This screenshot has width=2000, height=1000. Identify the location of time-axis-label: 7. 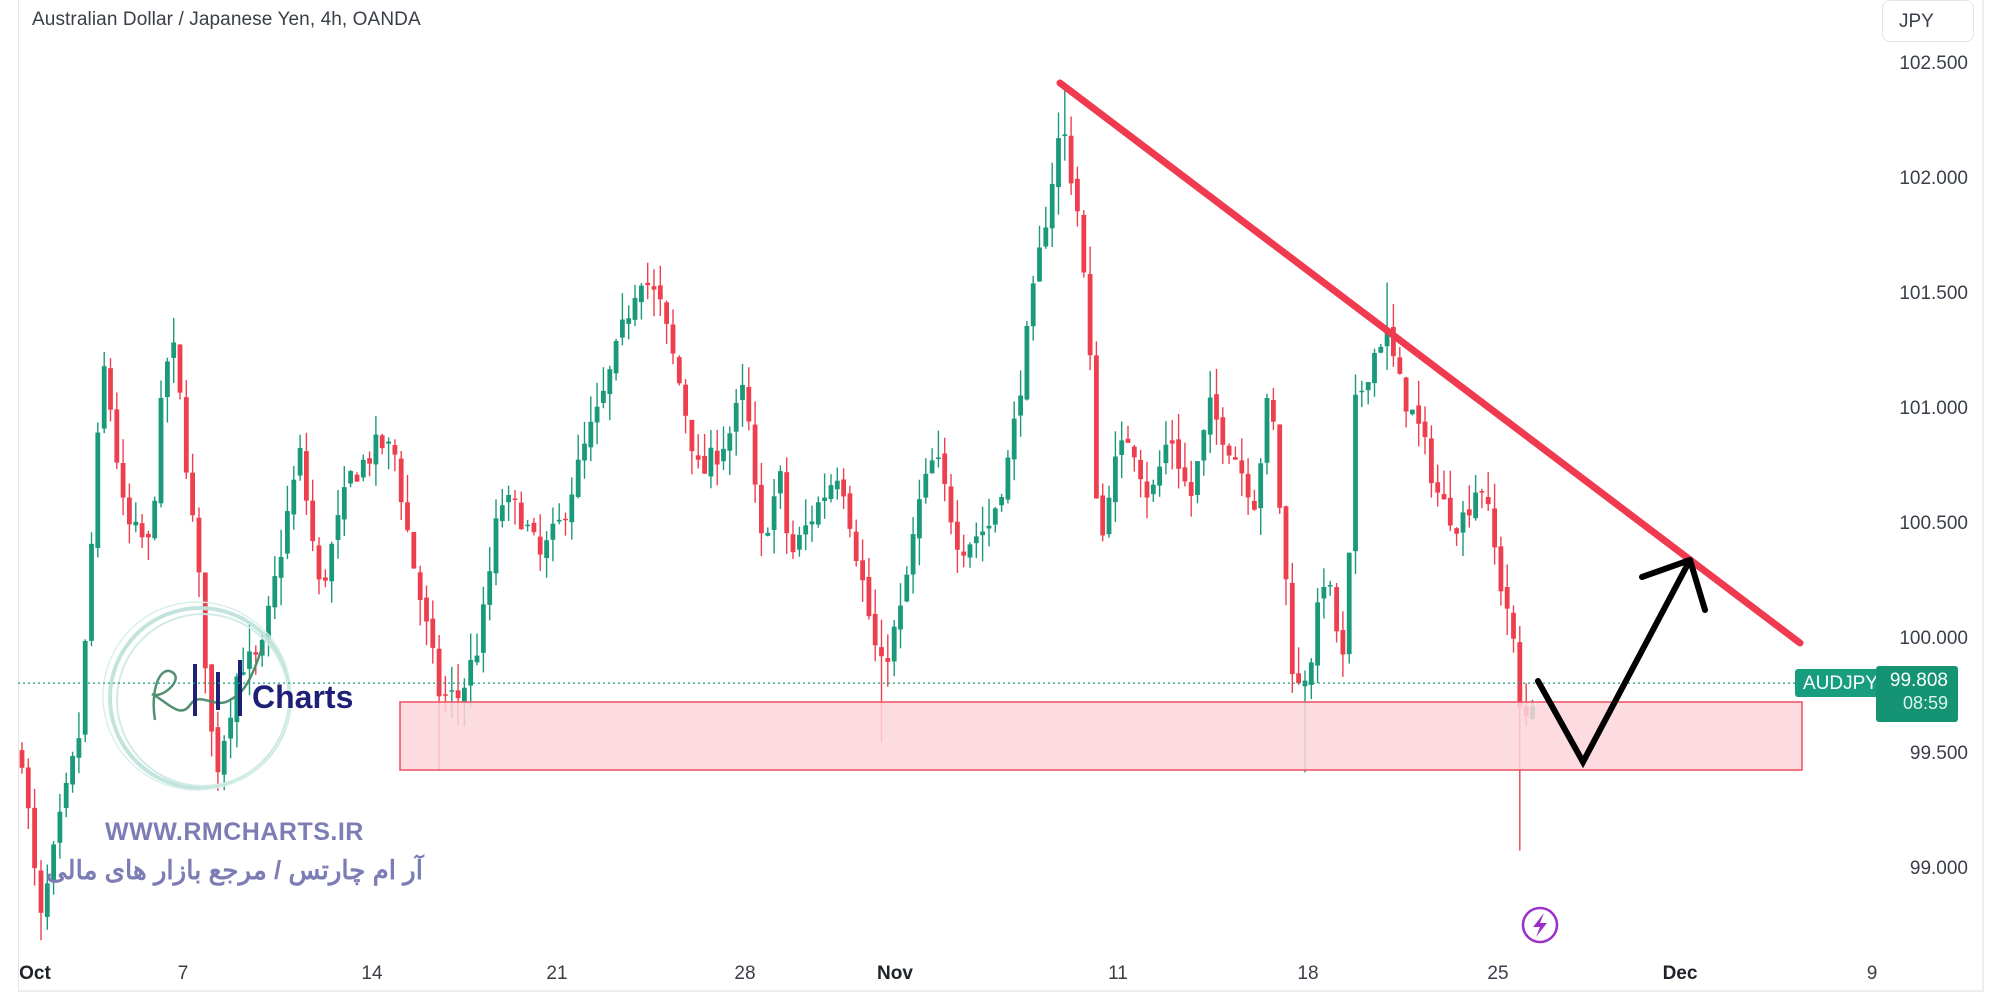
(183, 973).